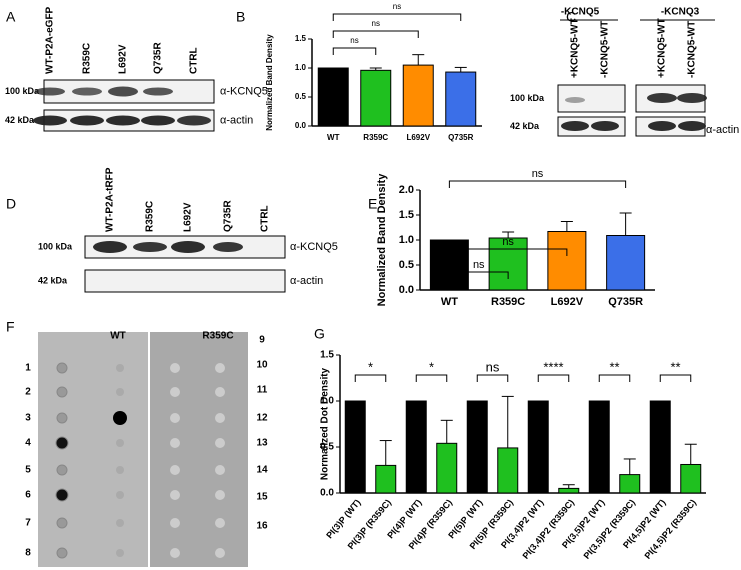 The image size is (741, 570). What do you see at coordinates (50, 40) in the screenshot?
I see `lane-label: WT-P2A-eGFP` at bounding box center [50, 40].